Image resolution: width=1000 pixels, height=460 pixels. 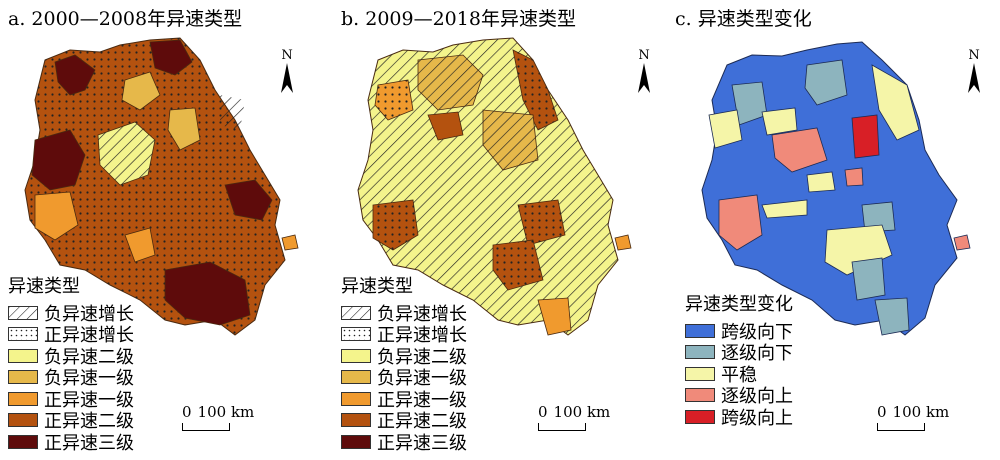 I want to click on legend: 异速类型 负异速增长 正异速增长 负异速二级 负异速一级 正异速一级 正异速二级 正异速三级, so click(x=404, y=363).